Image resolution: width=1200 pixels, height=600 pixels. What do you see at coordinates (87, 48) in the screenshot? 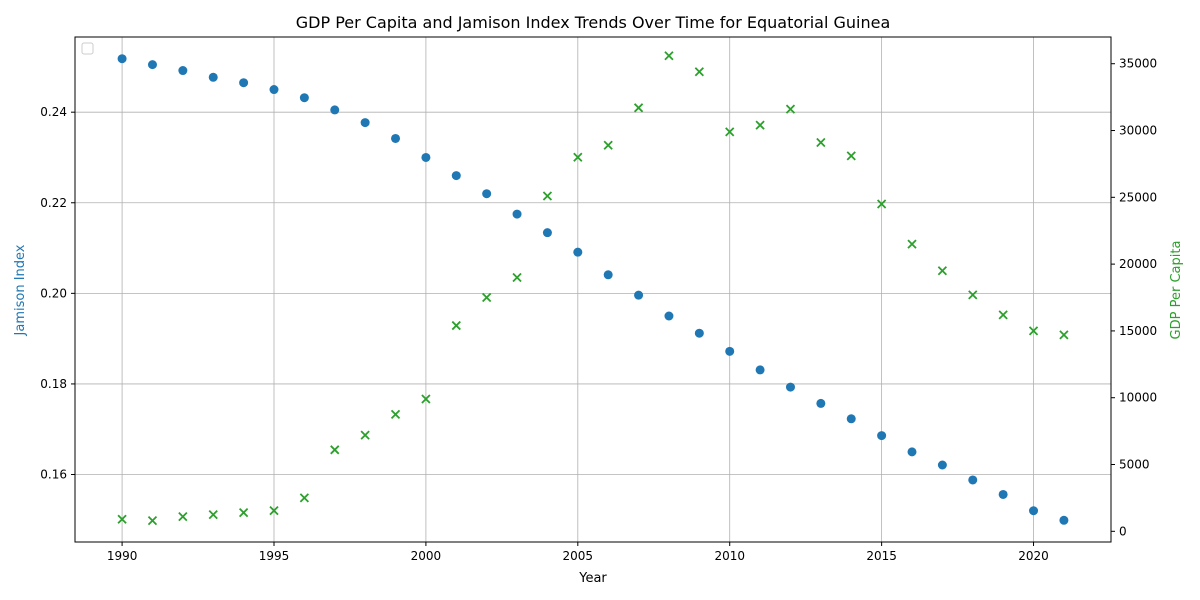
I see `legend-box` at bounding box center [87, 48].